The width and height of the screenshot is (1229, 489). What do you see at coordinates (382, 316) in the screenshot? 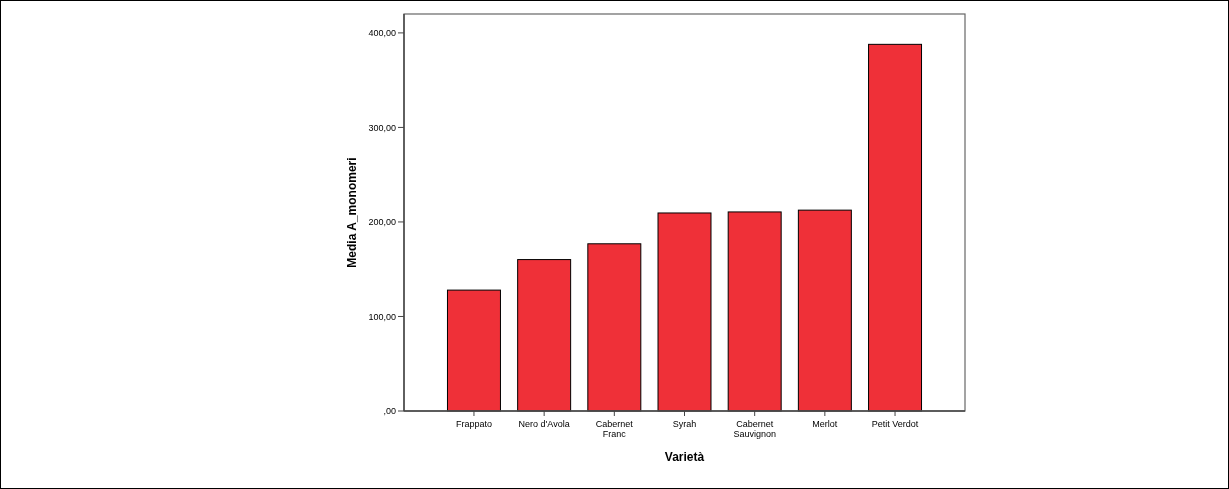
I see `y-tick-label: 100,00` at bounding box center [382, 316].